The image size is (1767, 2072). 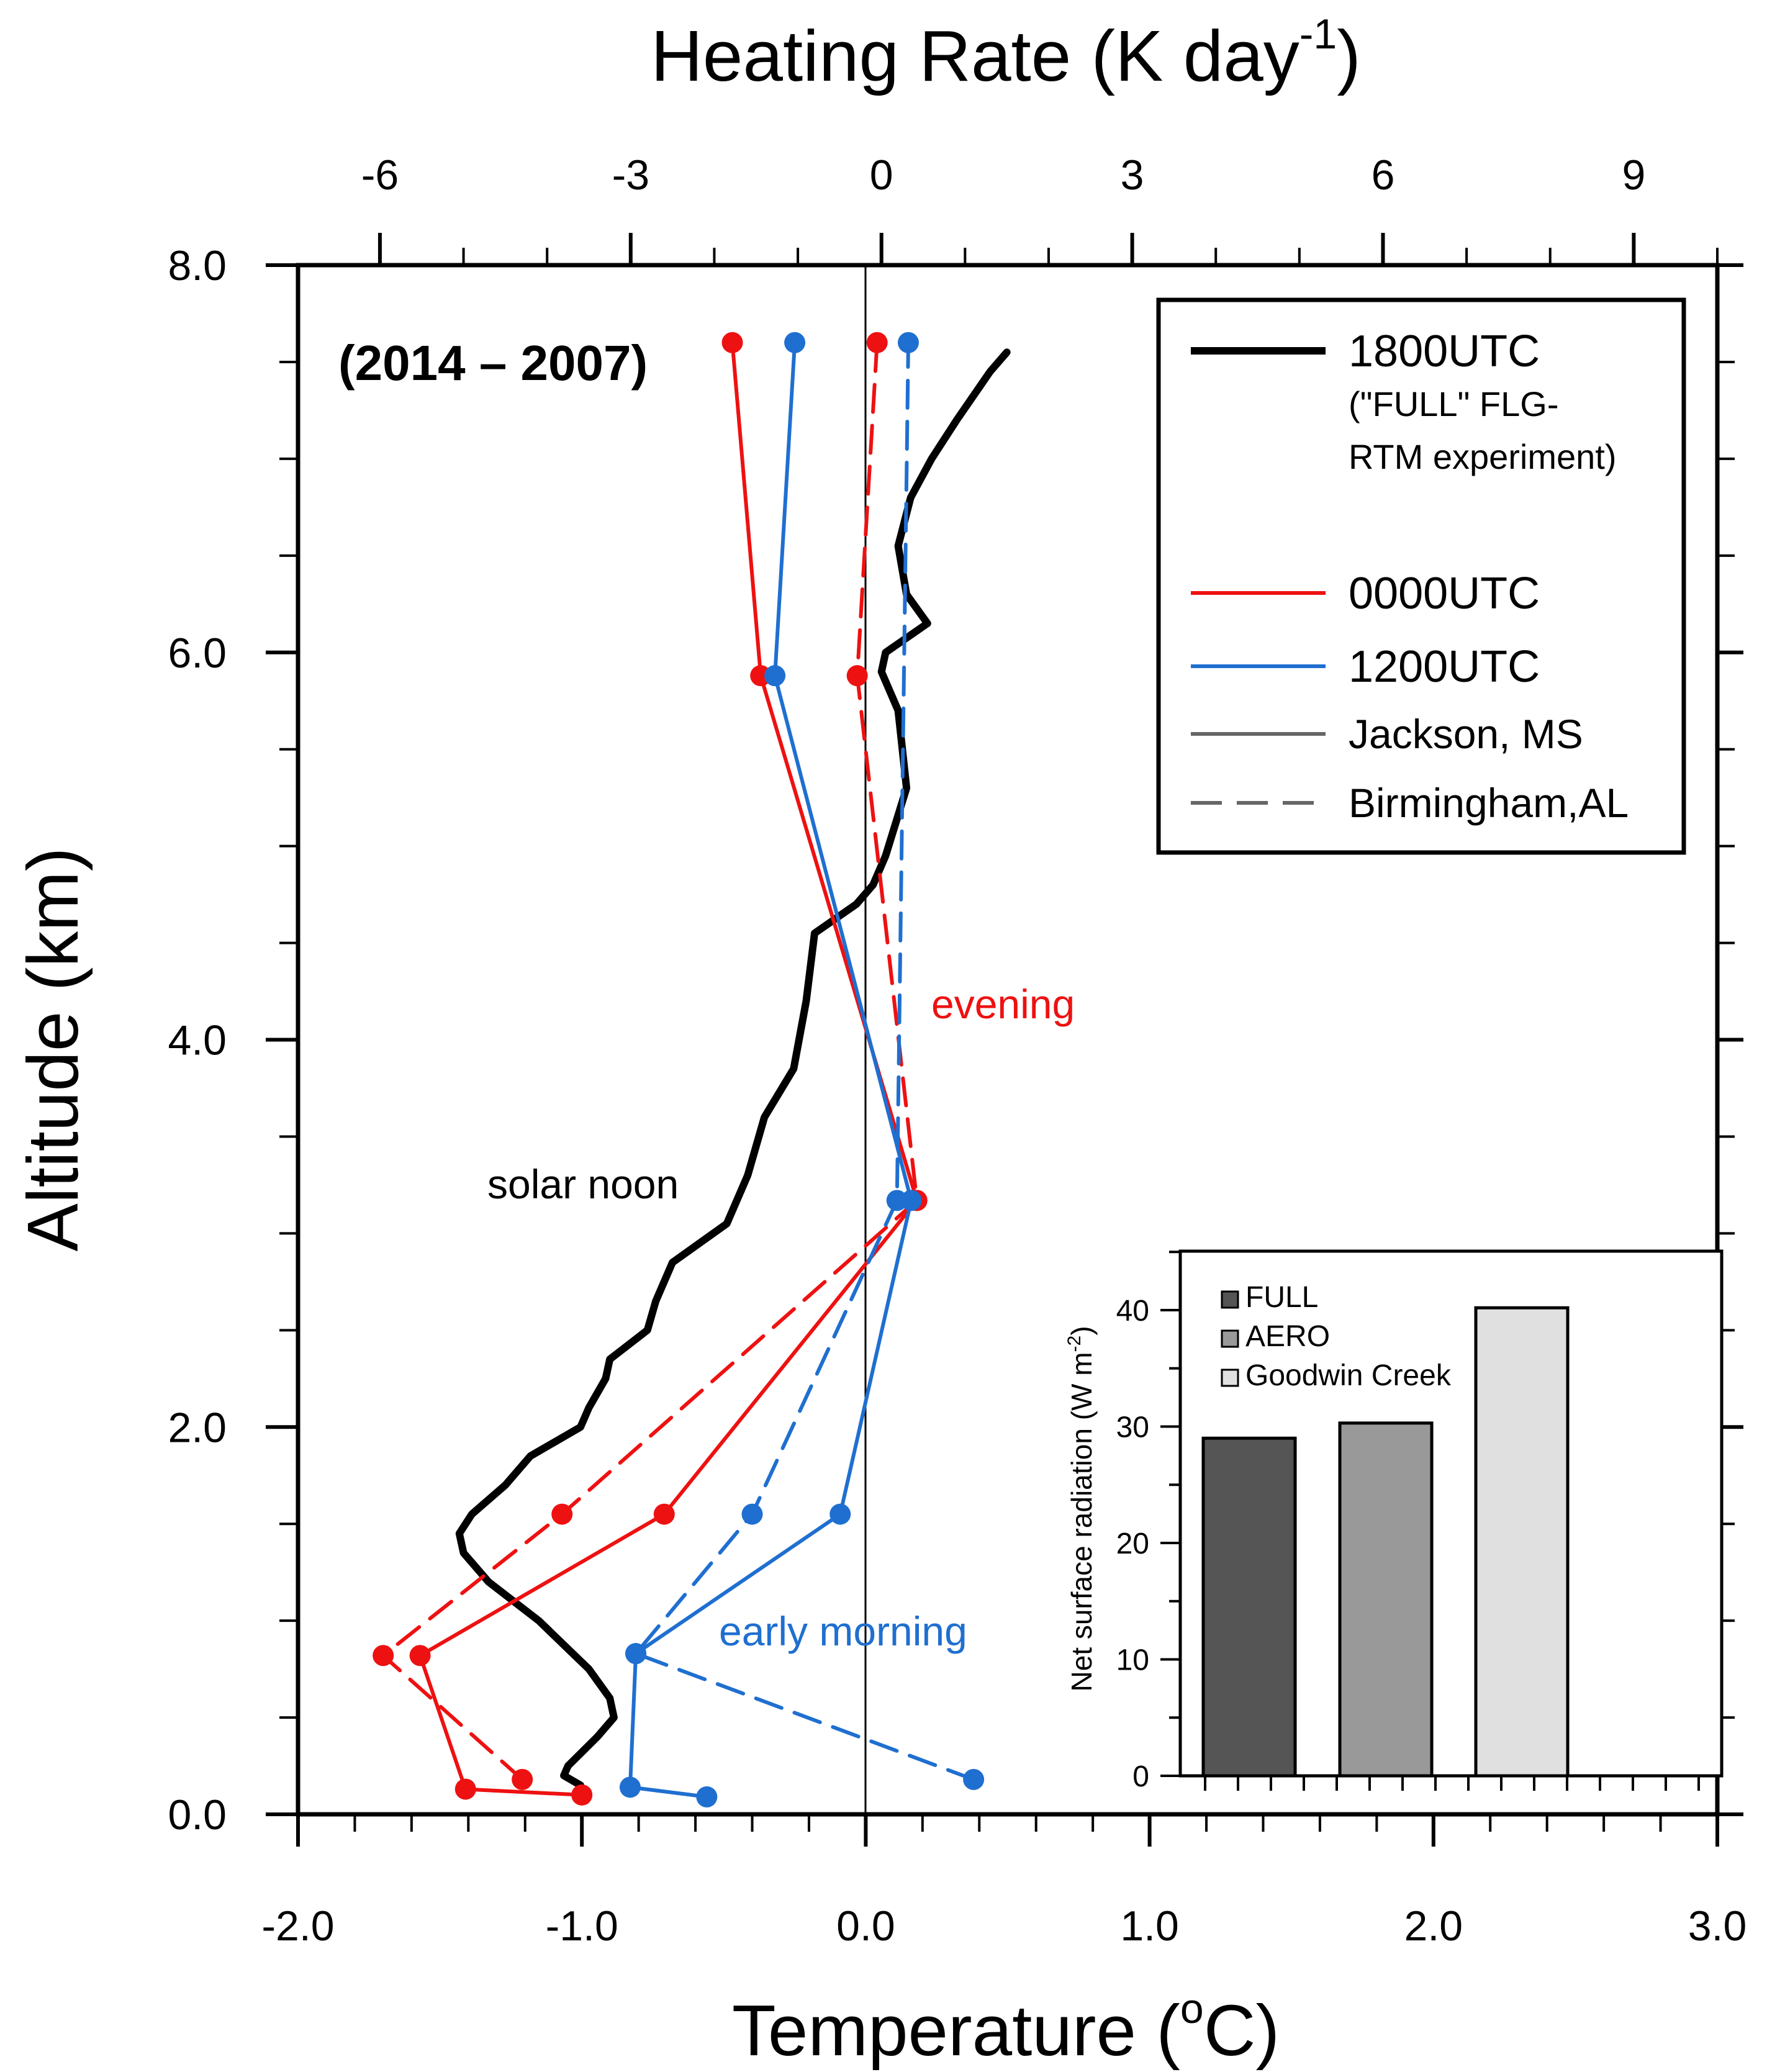 What do you see at coordinates (1132, 1543) in the screenshot?
I see `inset-y-tick-label: 20` at bounding box center [1132, 1543].